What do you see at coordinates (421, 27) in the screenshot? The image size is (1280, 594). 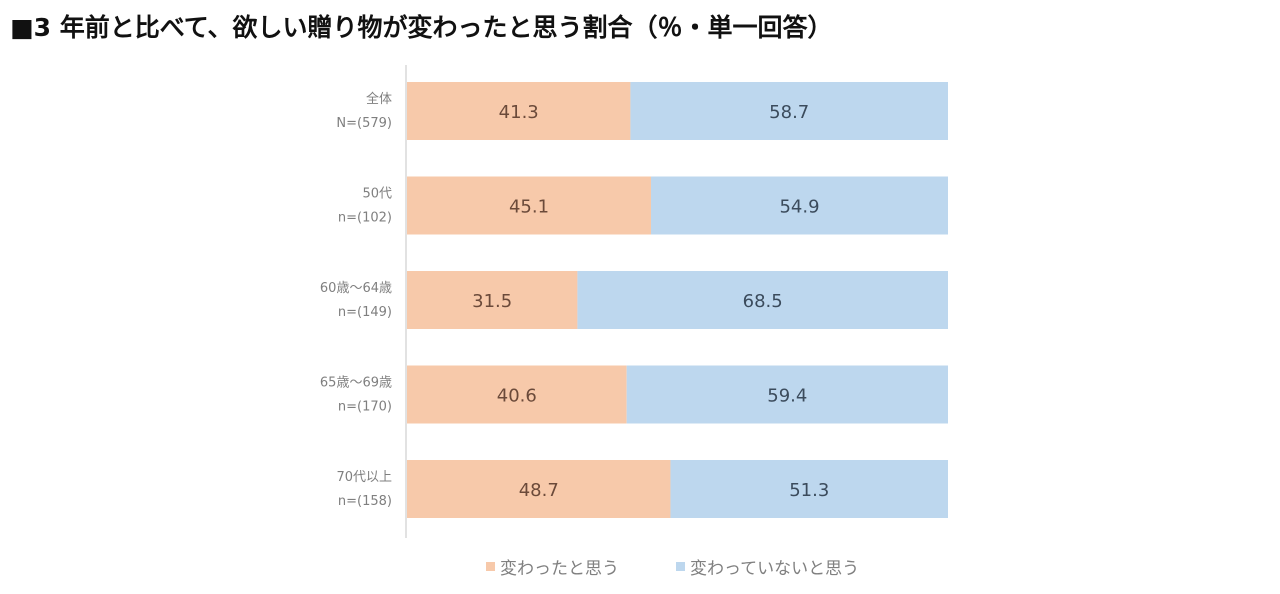 I see `chart-title: ■3 年前と比べて、欲しい贈り物が変わったと思う割合（％・単一回答）` at bounding box center [421, 27].